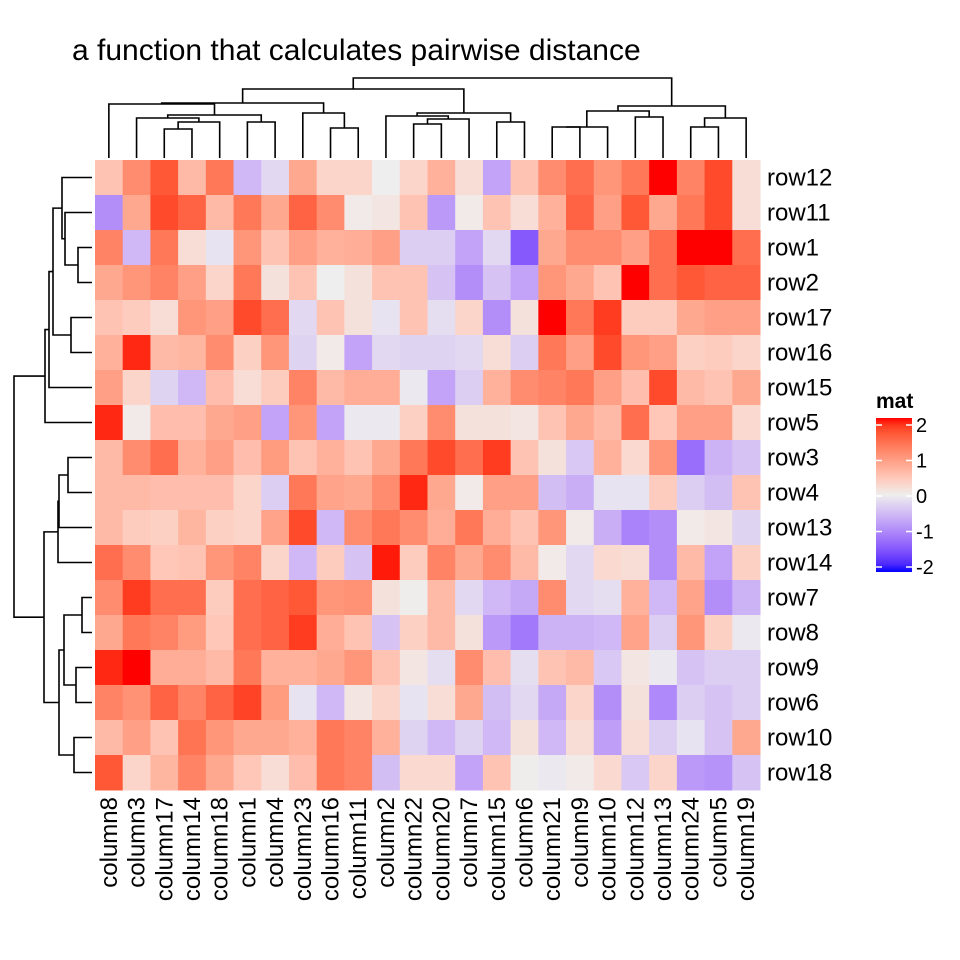 Image resolution: width=960 pixels, height=960 pixels. I want to click on column-label: column13, so click(663, 849).